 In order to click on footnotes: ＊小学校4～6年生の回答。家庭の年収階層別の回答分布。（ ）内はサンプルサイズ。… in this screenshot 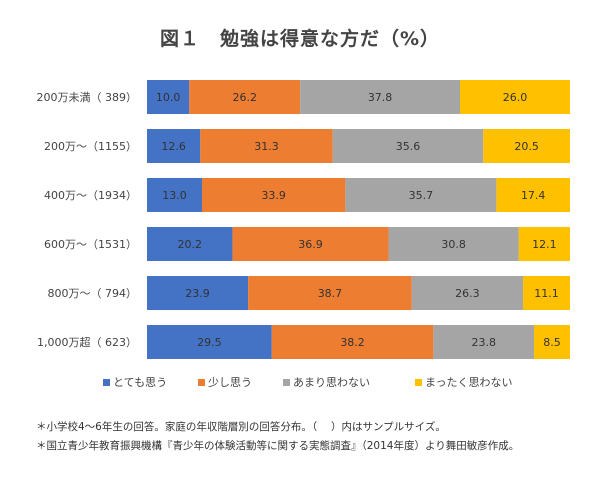, I will do `click(277, 437)`.